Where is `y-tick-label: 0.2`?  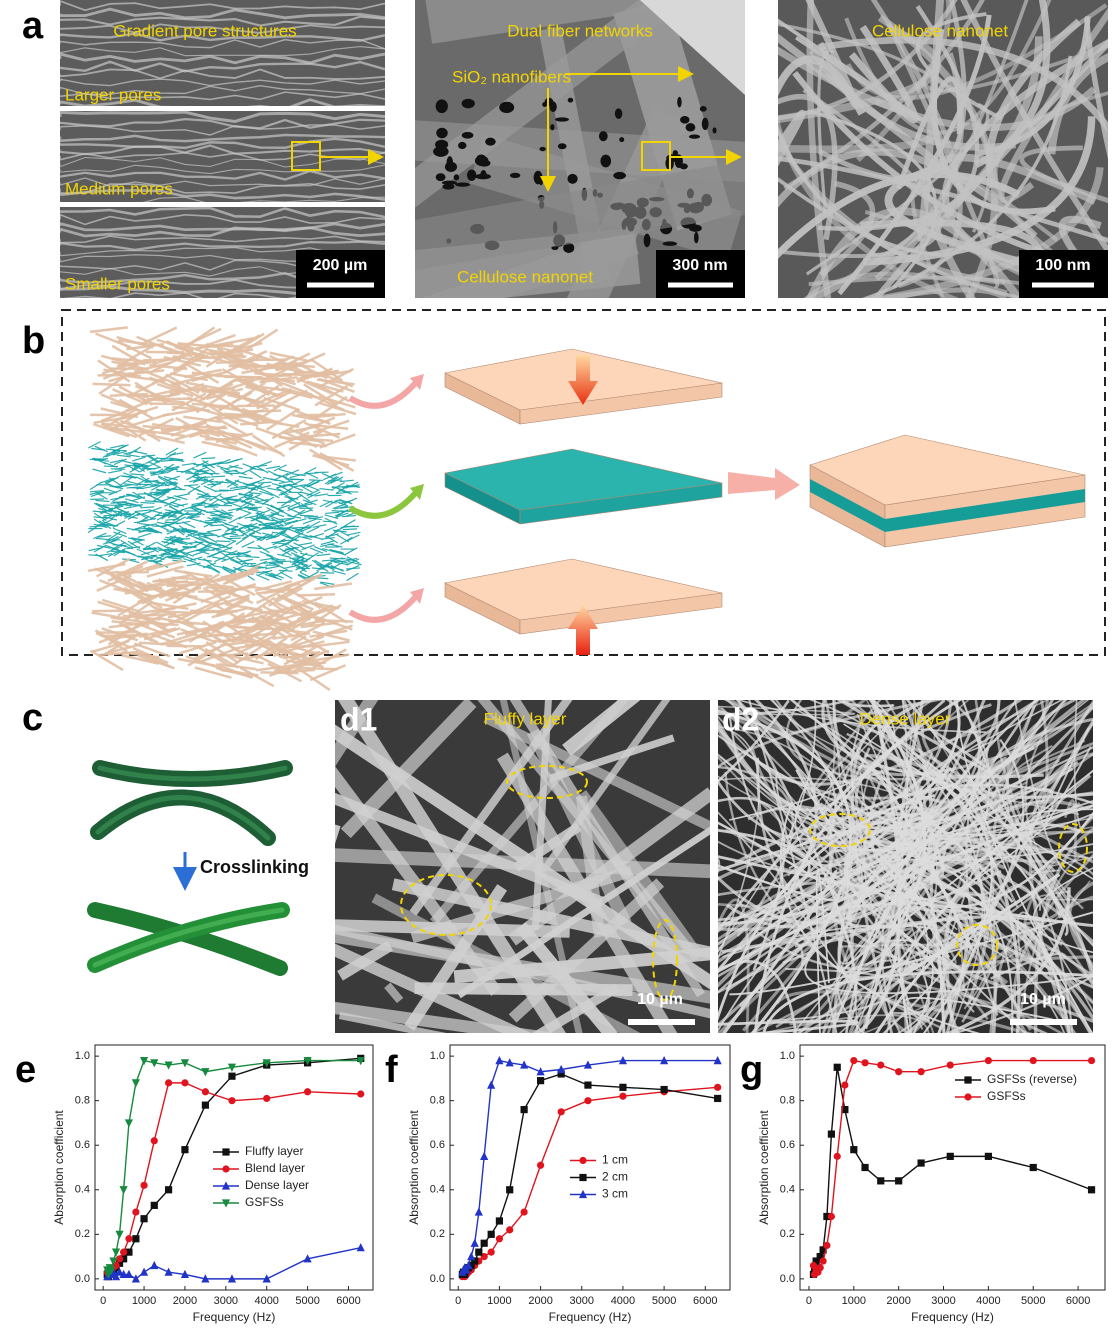 y-tick-label: 0.2 is located at coordinates (82, 1234).